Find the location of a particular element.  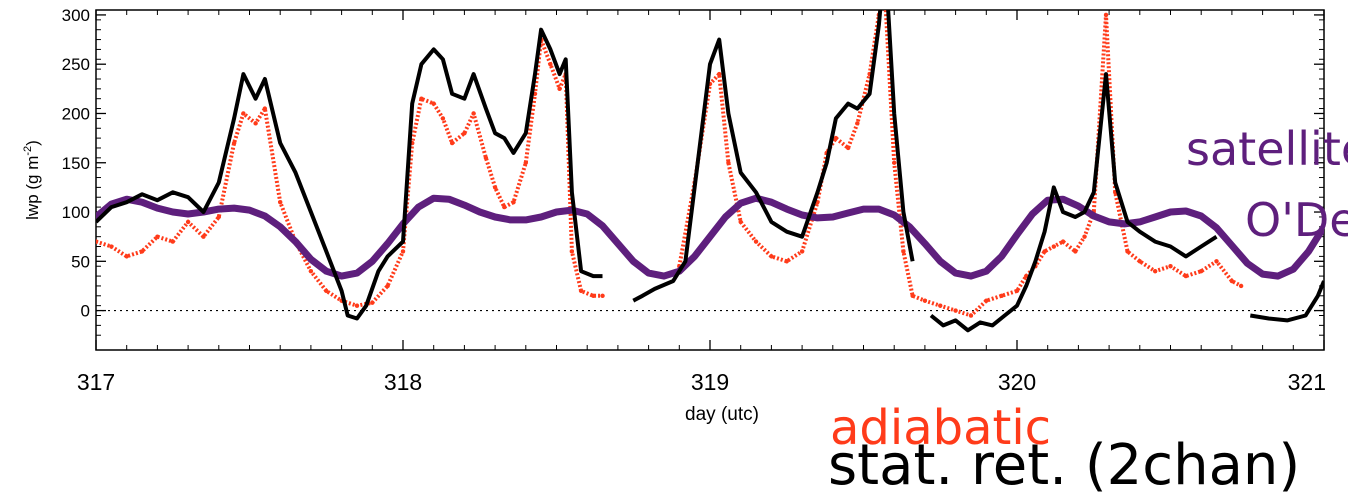

x-tick-label: 321 is located at coordinates (1307, 382).